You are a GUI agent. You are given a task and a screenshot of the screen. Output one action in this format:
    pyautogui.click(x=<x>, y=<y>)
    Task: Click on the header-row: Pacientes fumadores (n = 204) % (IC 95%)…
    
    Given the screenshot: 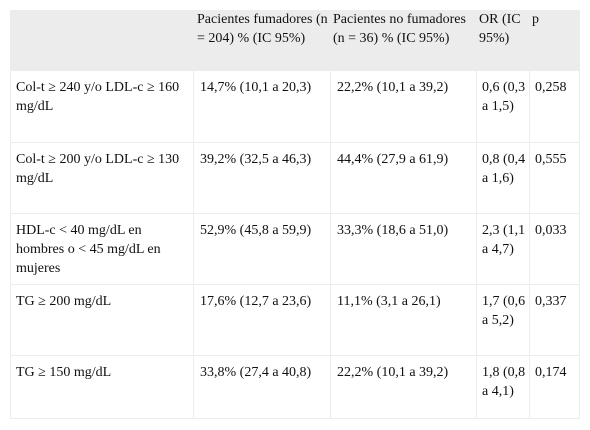 What is the action you would take?
    pyautogui.click(x=295, y=40)
    